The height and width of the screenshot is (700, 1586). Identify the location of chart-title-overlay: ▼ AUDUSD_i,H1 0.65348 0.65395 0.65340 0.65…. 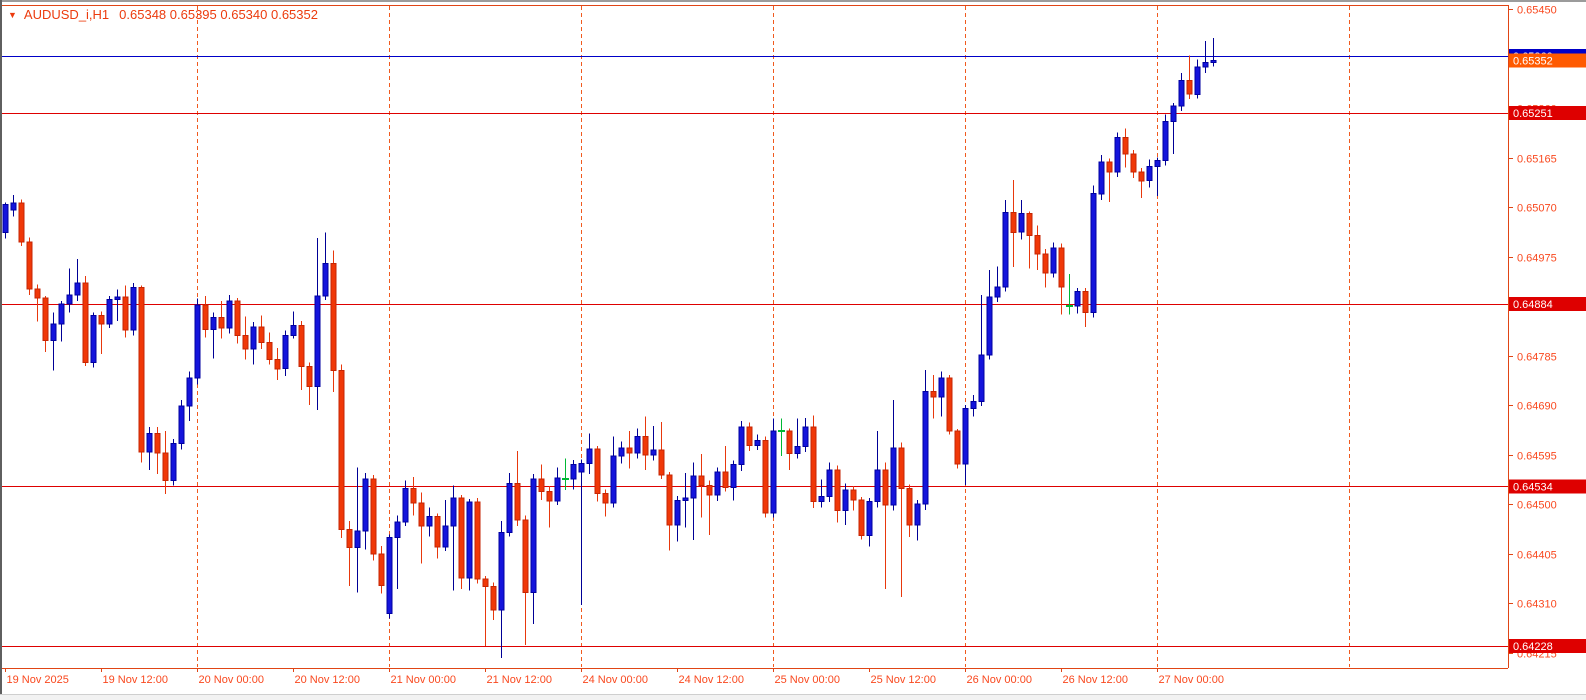
(163, 14).